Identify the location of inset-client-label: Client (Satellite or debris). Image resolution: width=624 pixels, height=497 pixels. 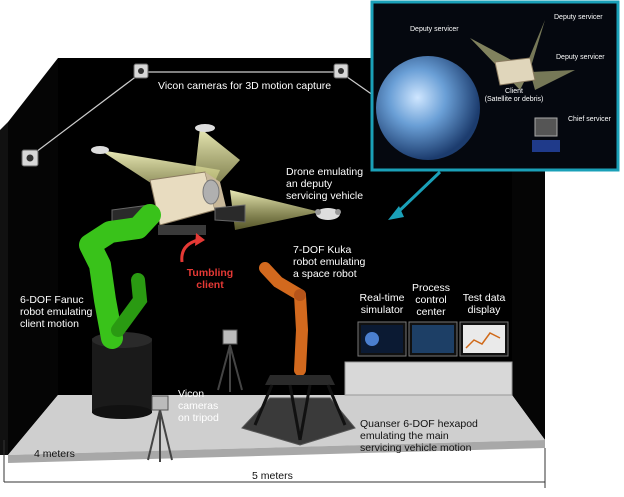
(514, 95).